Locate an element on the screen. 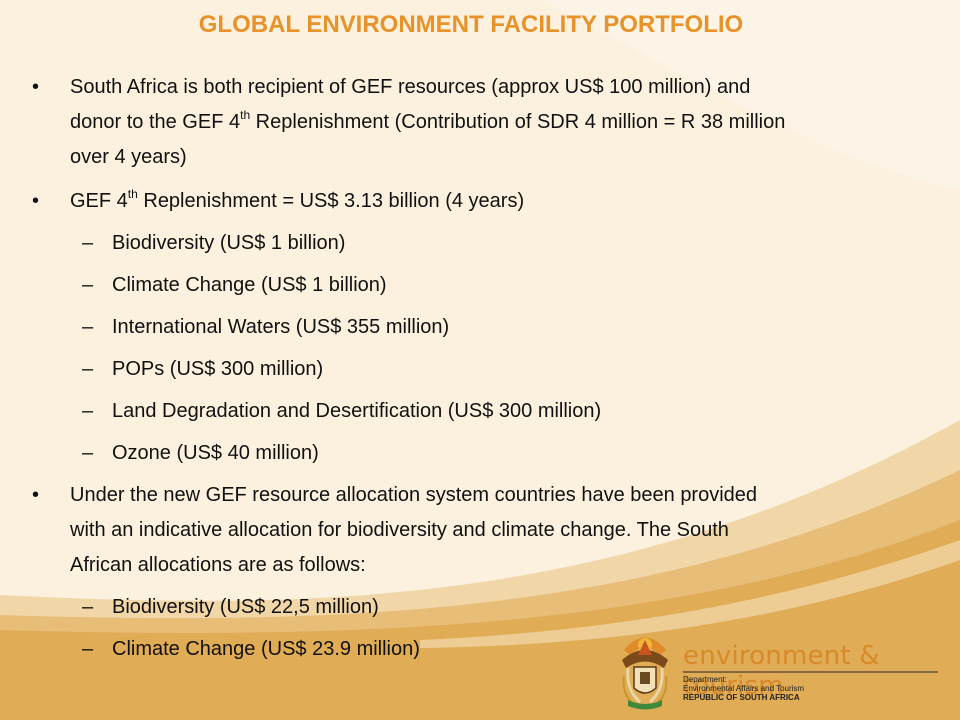  sub-bullet-item: – POPs (US$ 300 million) is located at coordinates (203, 369).